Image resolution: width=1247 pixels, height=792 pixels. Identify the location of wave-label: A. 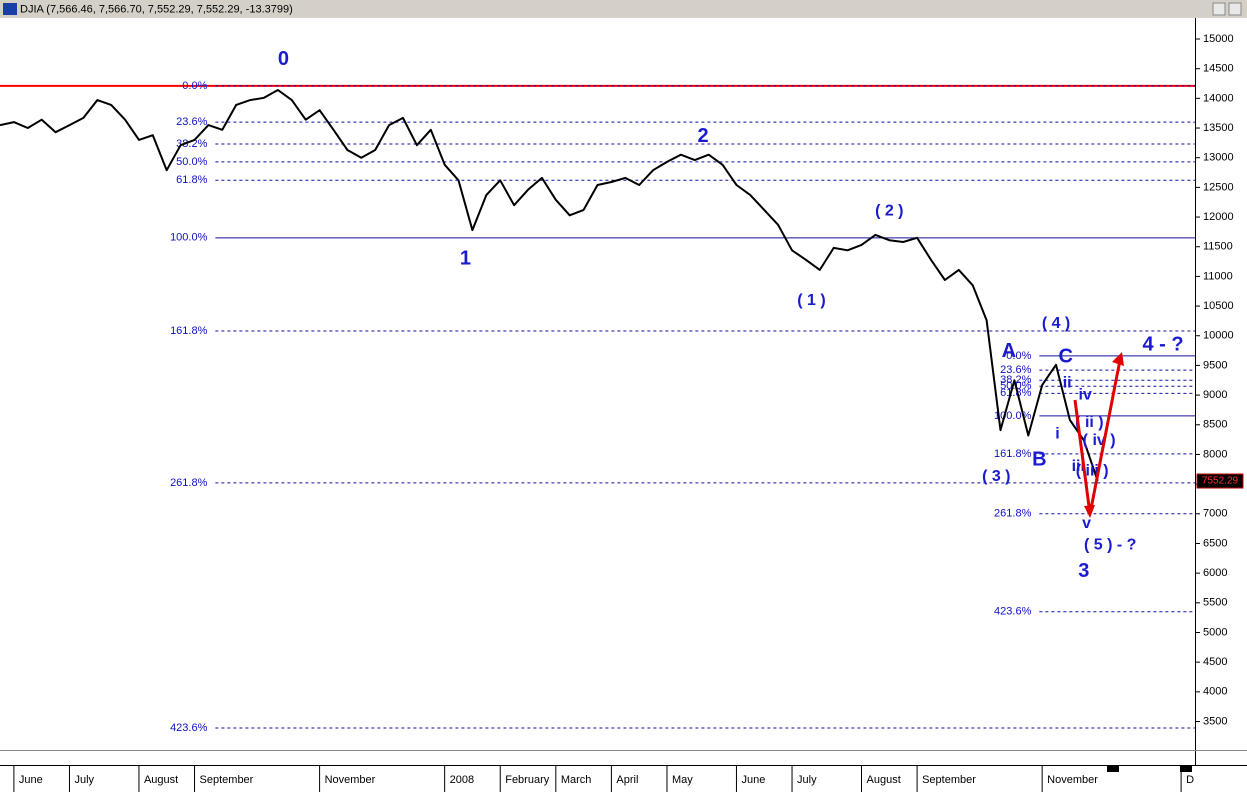
(1009, 351).